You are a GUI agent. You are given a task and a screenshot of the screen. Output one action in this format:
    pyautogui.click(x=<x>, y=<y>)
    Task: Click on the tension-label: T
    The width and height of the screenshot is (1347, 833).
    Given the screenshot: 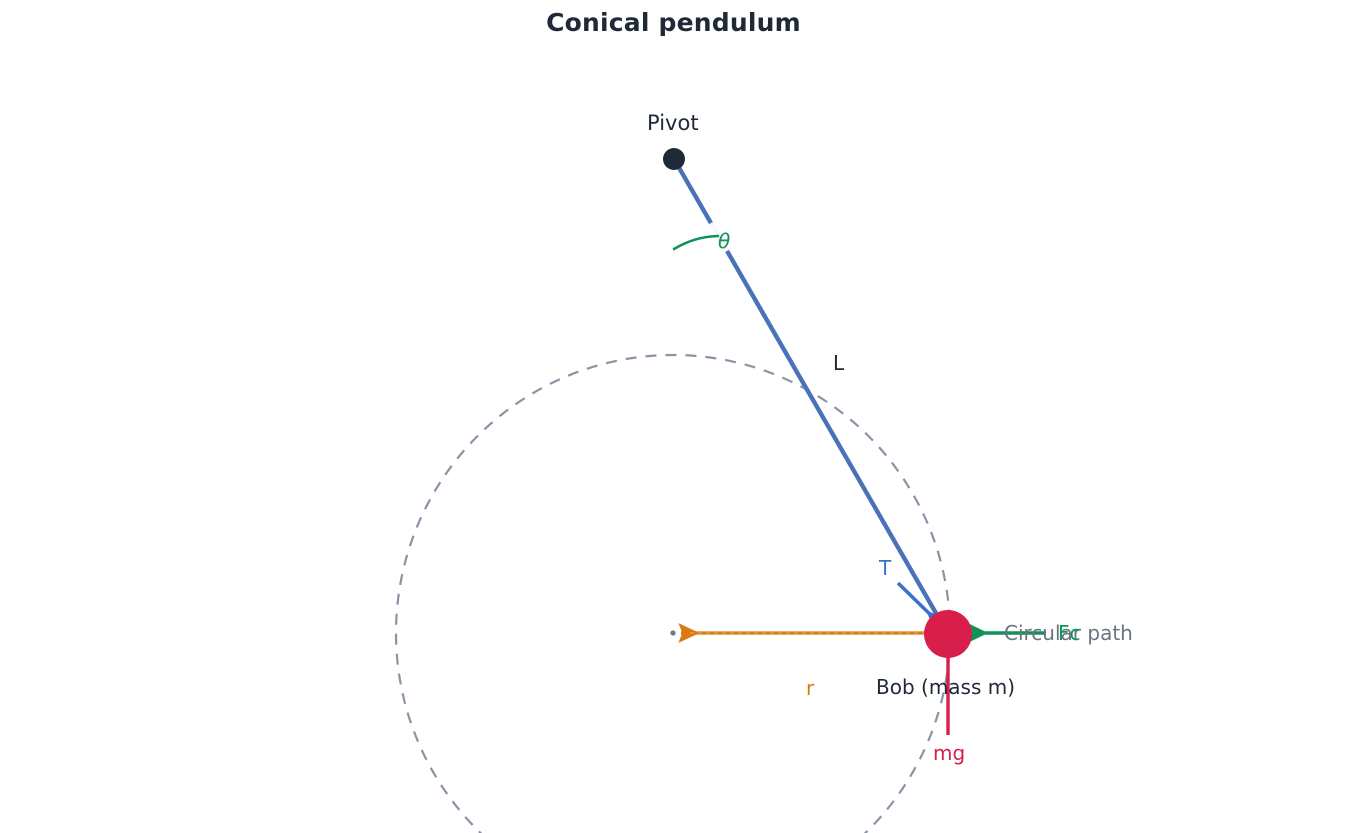 What is the action you would take?
    pyautogui.click(x=885, y=568)
    